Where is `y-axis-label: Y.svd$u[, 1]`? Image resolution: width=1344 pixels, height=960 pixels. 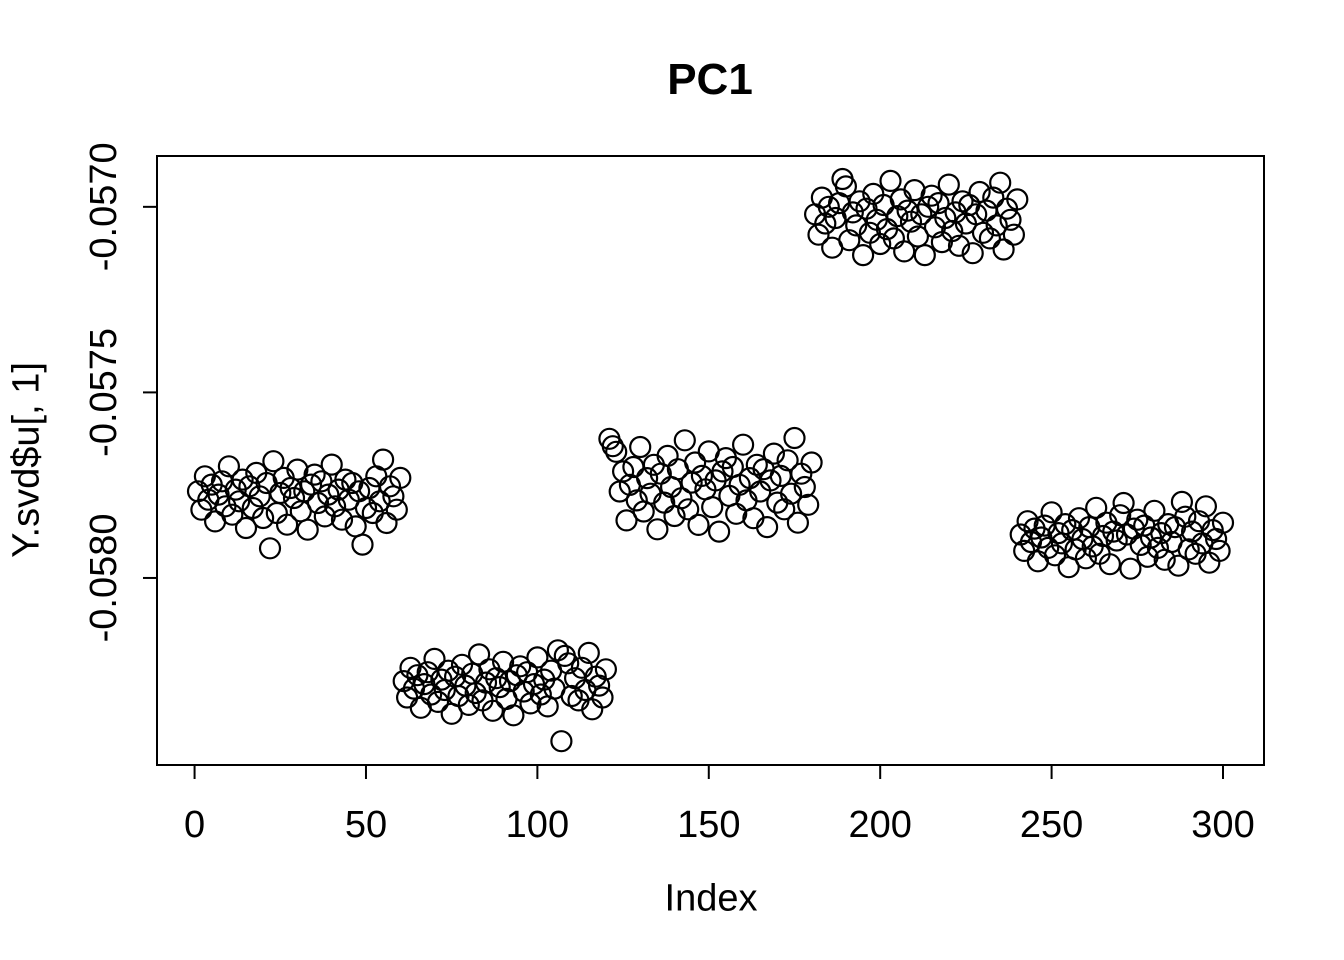 y-axis-label: Y.svd$u[, 1] is located at coordinates (26, 460).